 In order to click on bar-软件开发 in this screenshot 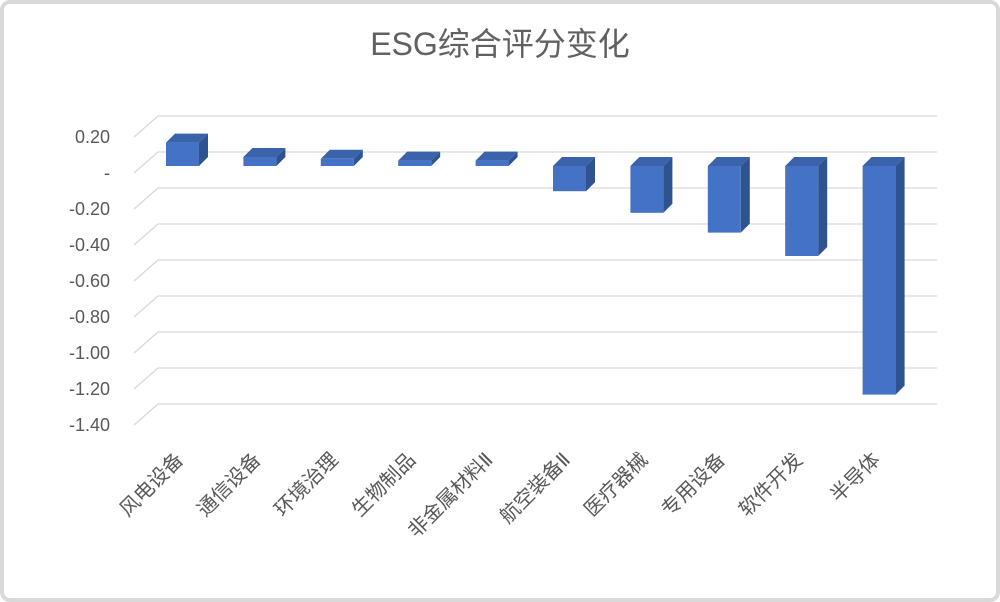, I will do `click(806, 206)`.